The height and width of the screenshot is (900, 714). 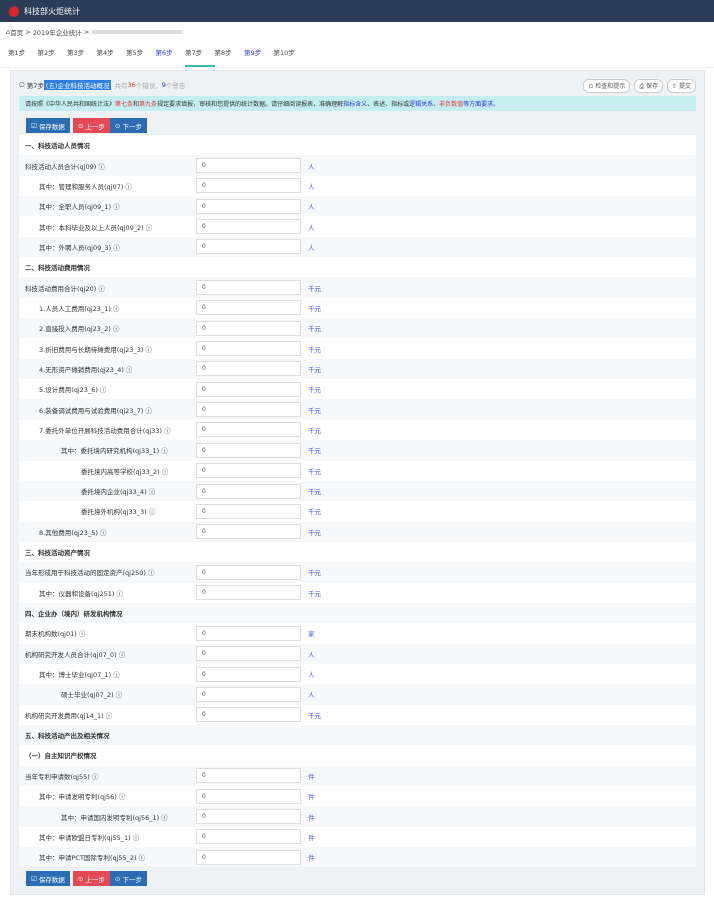 What do you see at coordinates (357, 165) in the screenshot?
I see `form-row: 科技活动人员合计(qj09) ⓘ 人` at bounding box center [357, 165].